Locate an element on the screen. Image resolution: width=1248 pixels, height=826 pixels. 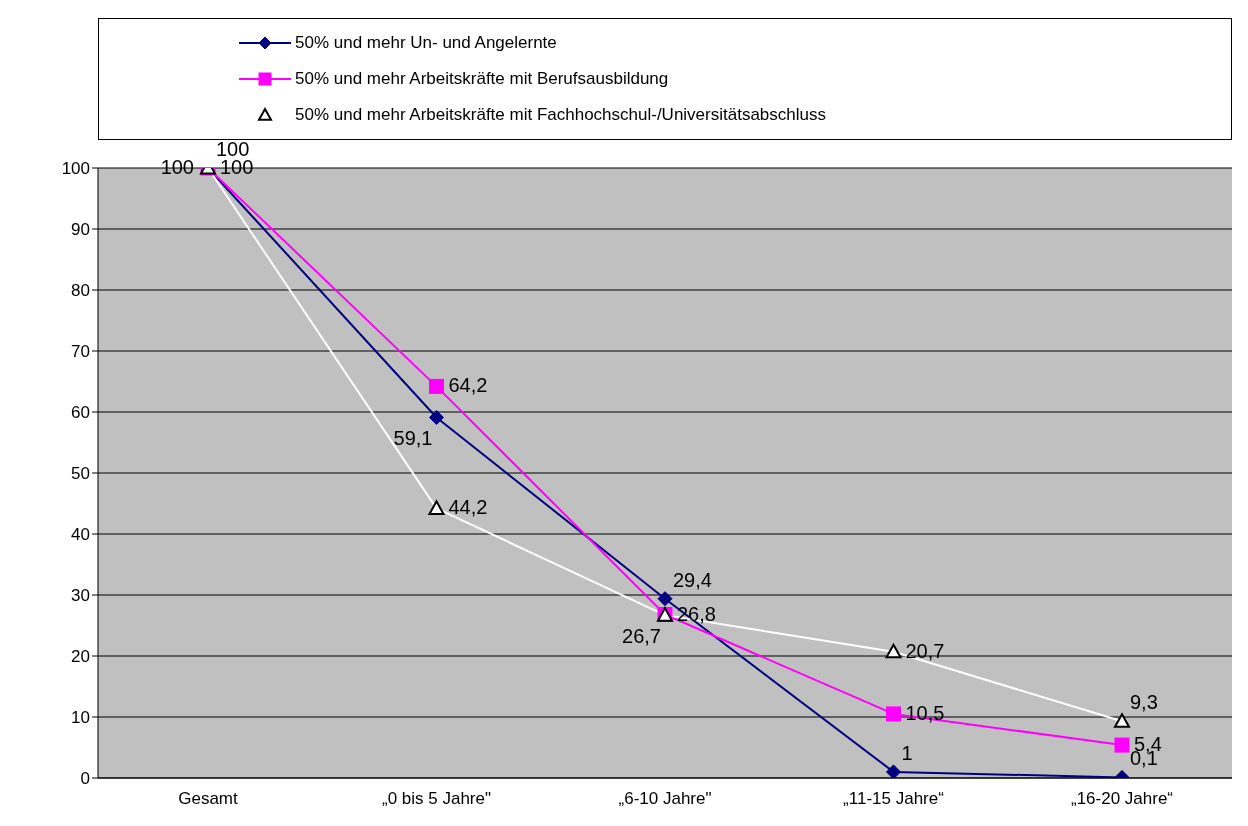
data-label: 59,1 is located at coordinates (413, 438).